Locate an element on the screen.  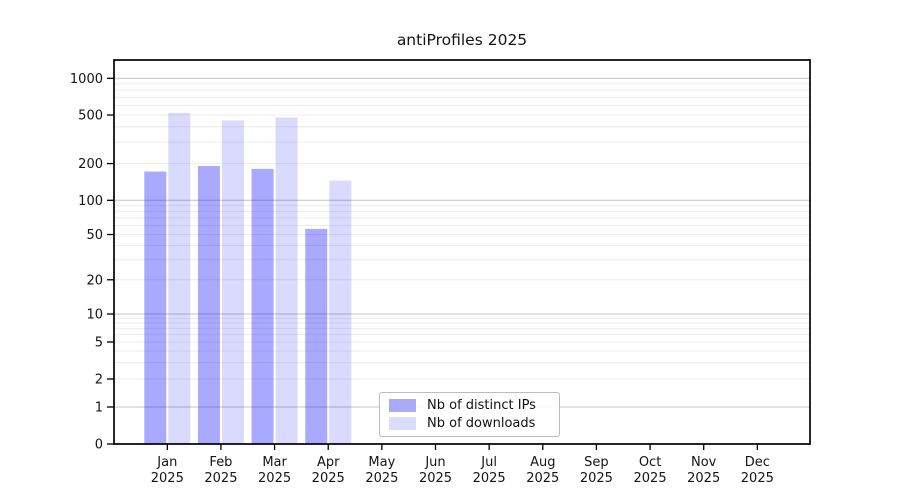
legend-item-downloads: Nb of downloads is located at coordinates (469, 423).